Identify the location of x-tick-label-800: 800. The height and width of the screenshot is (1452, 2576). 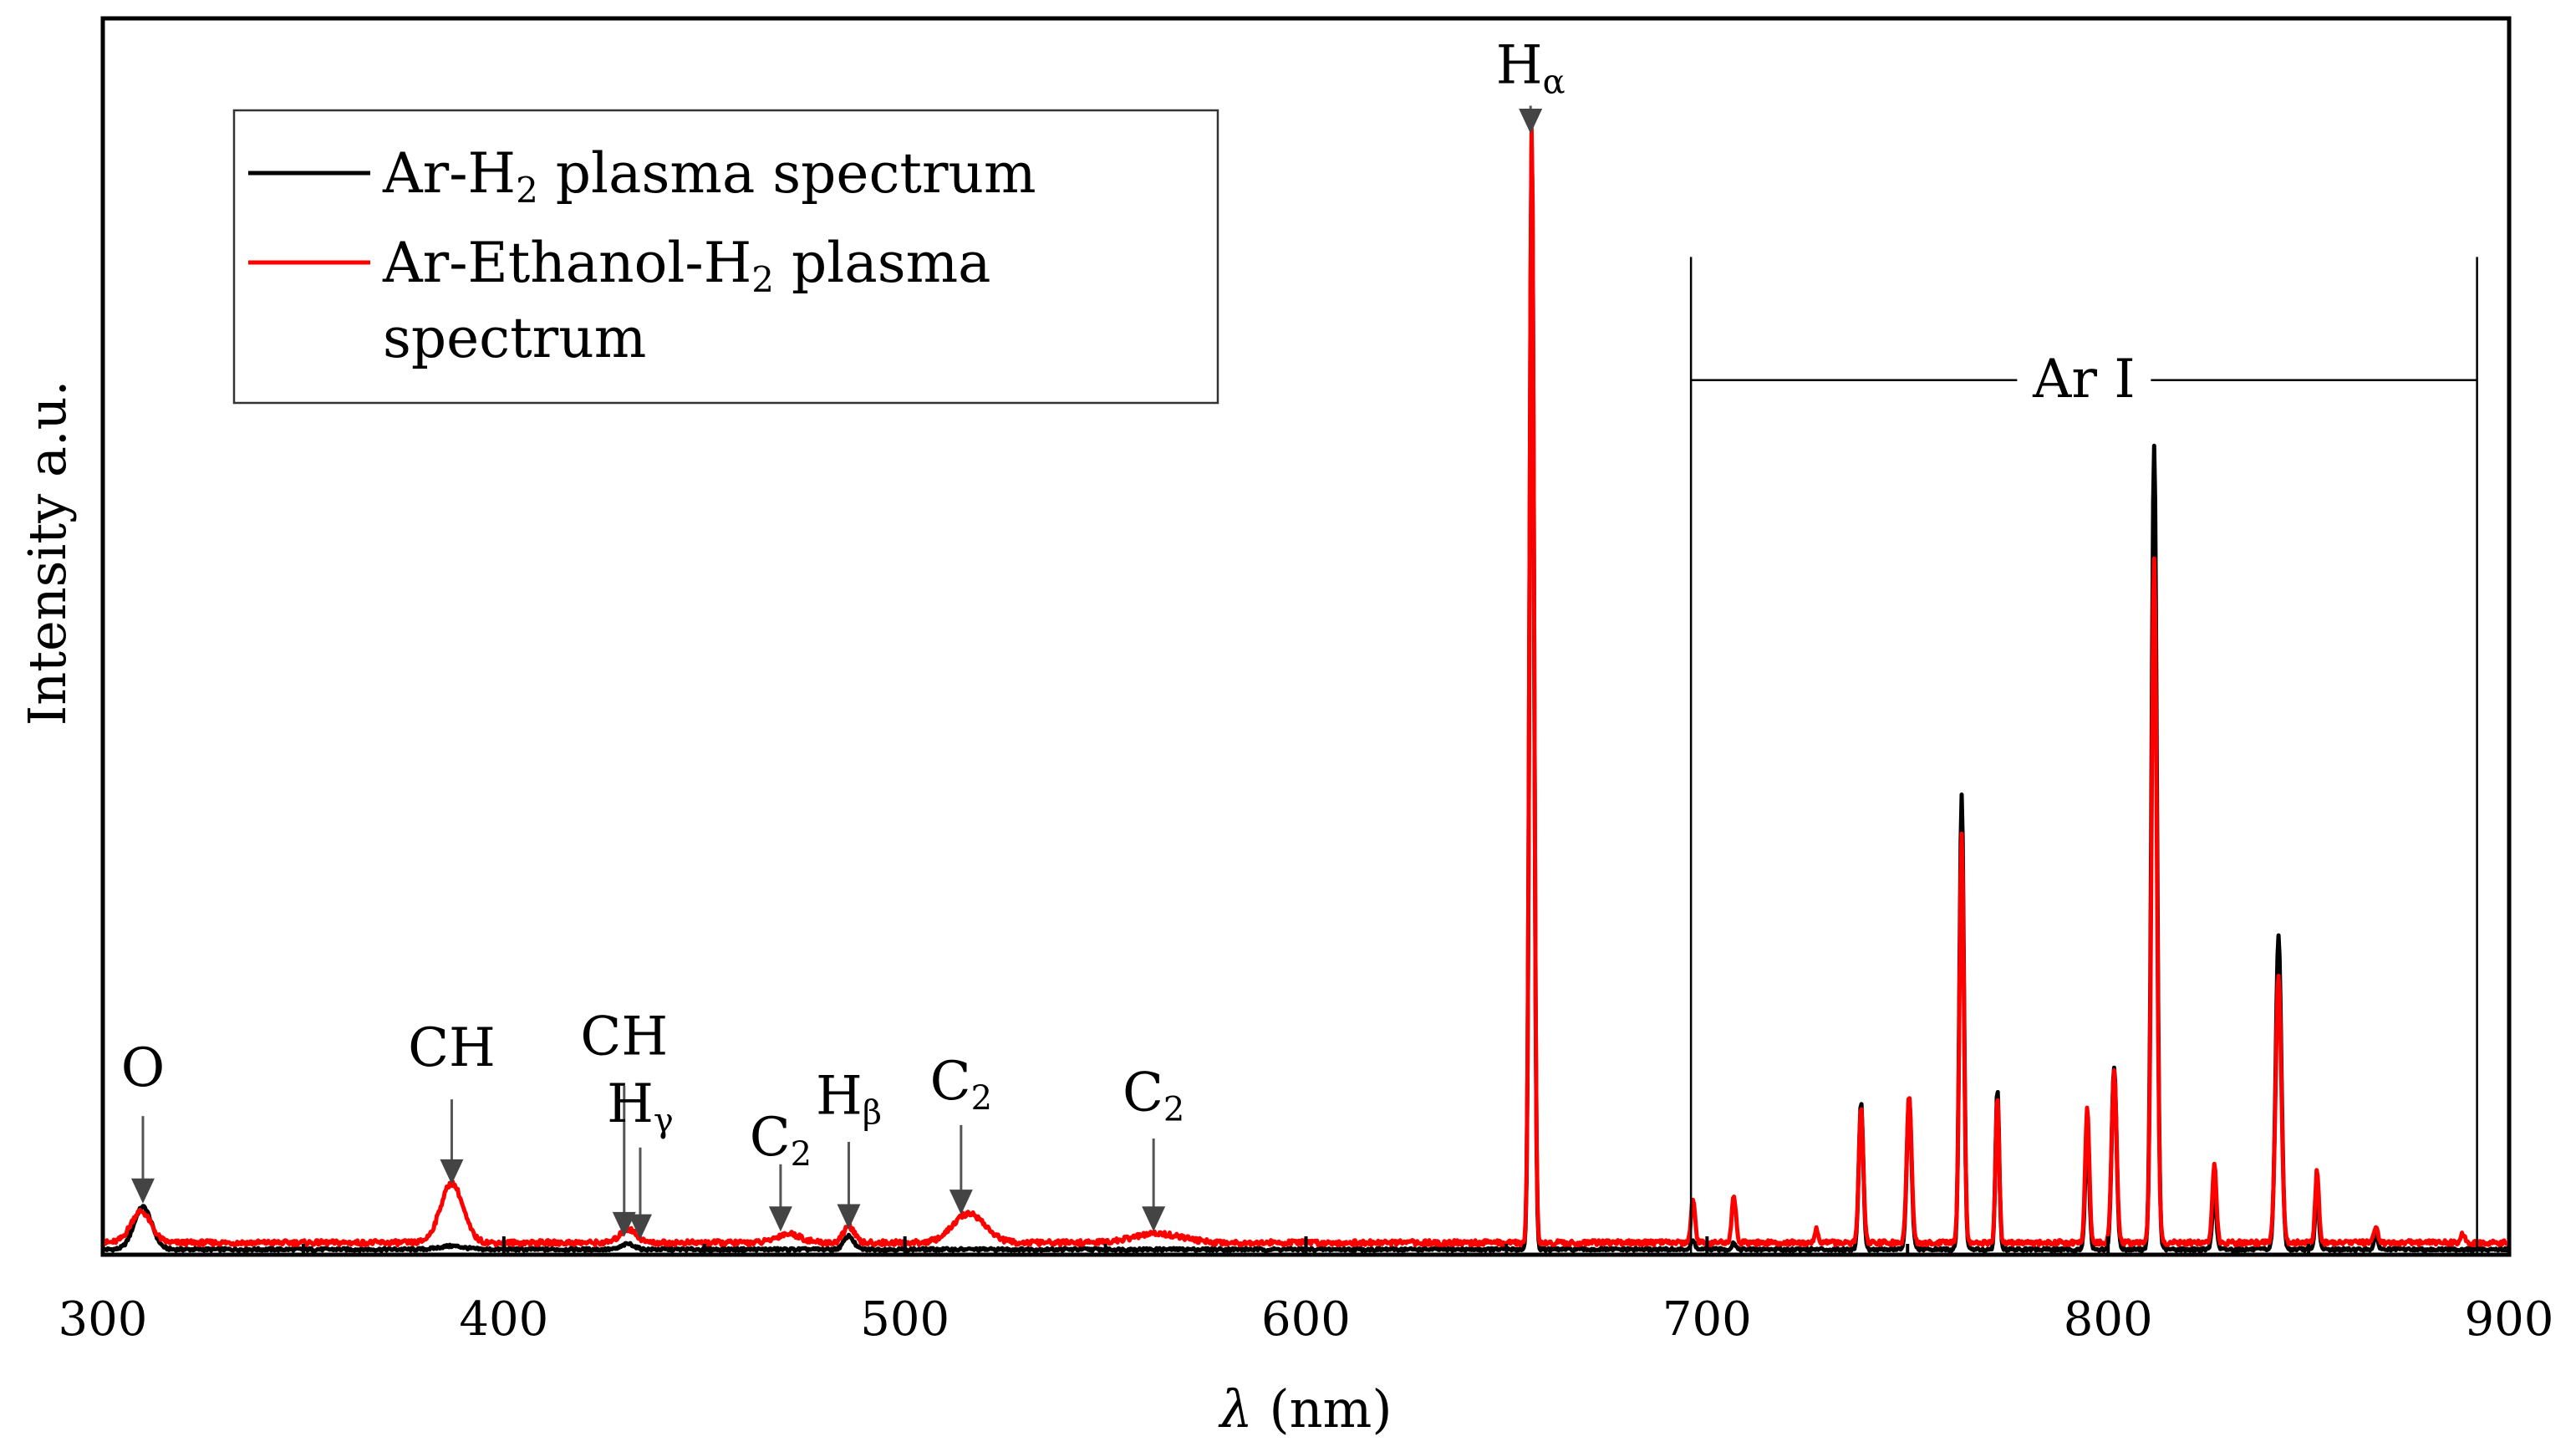
(2108, 1320).